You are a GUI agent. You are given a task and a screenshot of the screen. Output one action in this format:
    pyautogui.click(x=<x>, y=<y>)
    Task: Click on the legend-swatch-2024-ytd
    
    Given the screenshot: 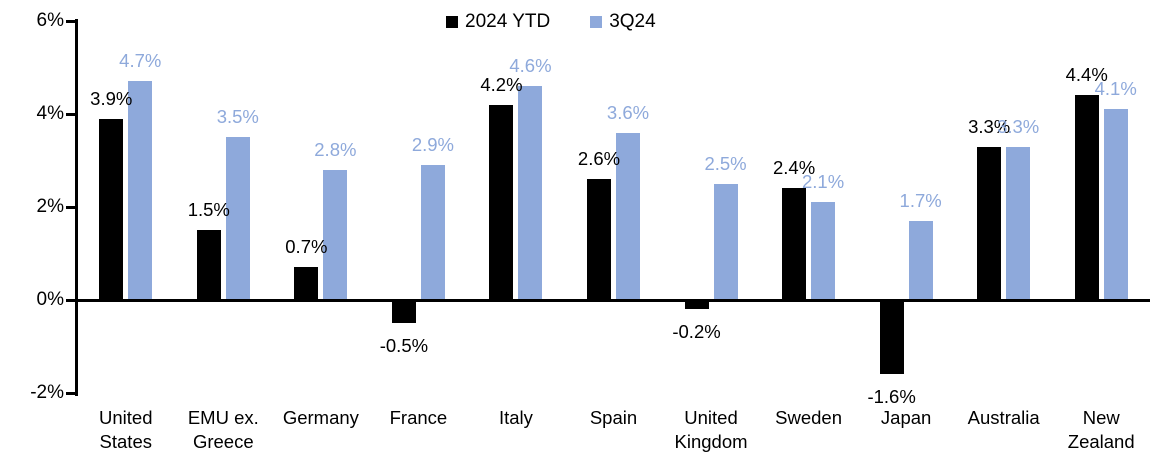 What is the action you would take?
    pyautogui.click(x=452, y=22)
    